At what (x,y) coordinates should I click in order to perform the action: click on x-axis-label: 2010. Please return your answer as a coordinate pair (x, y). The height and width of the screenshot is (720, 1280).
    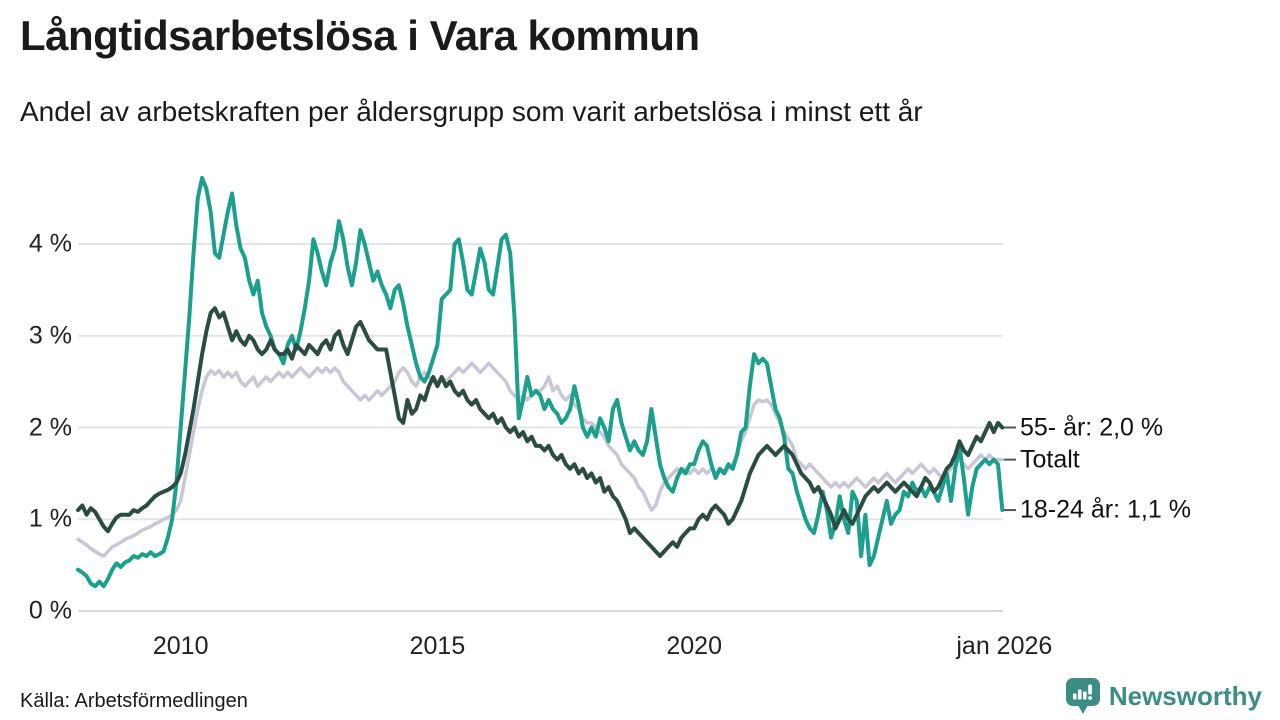
    Looking at the image, I should click on (180, 646).